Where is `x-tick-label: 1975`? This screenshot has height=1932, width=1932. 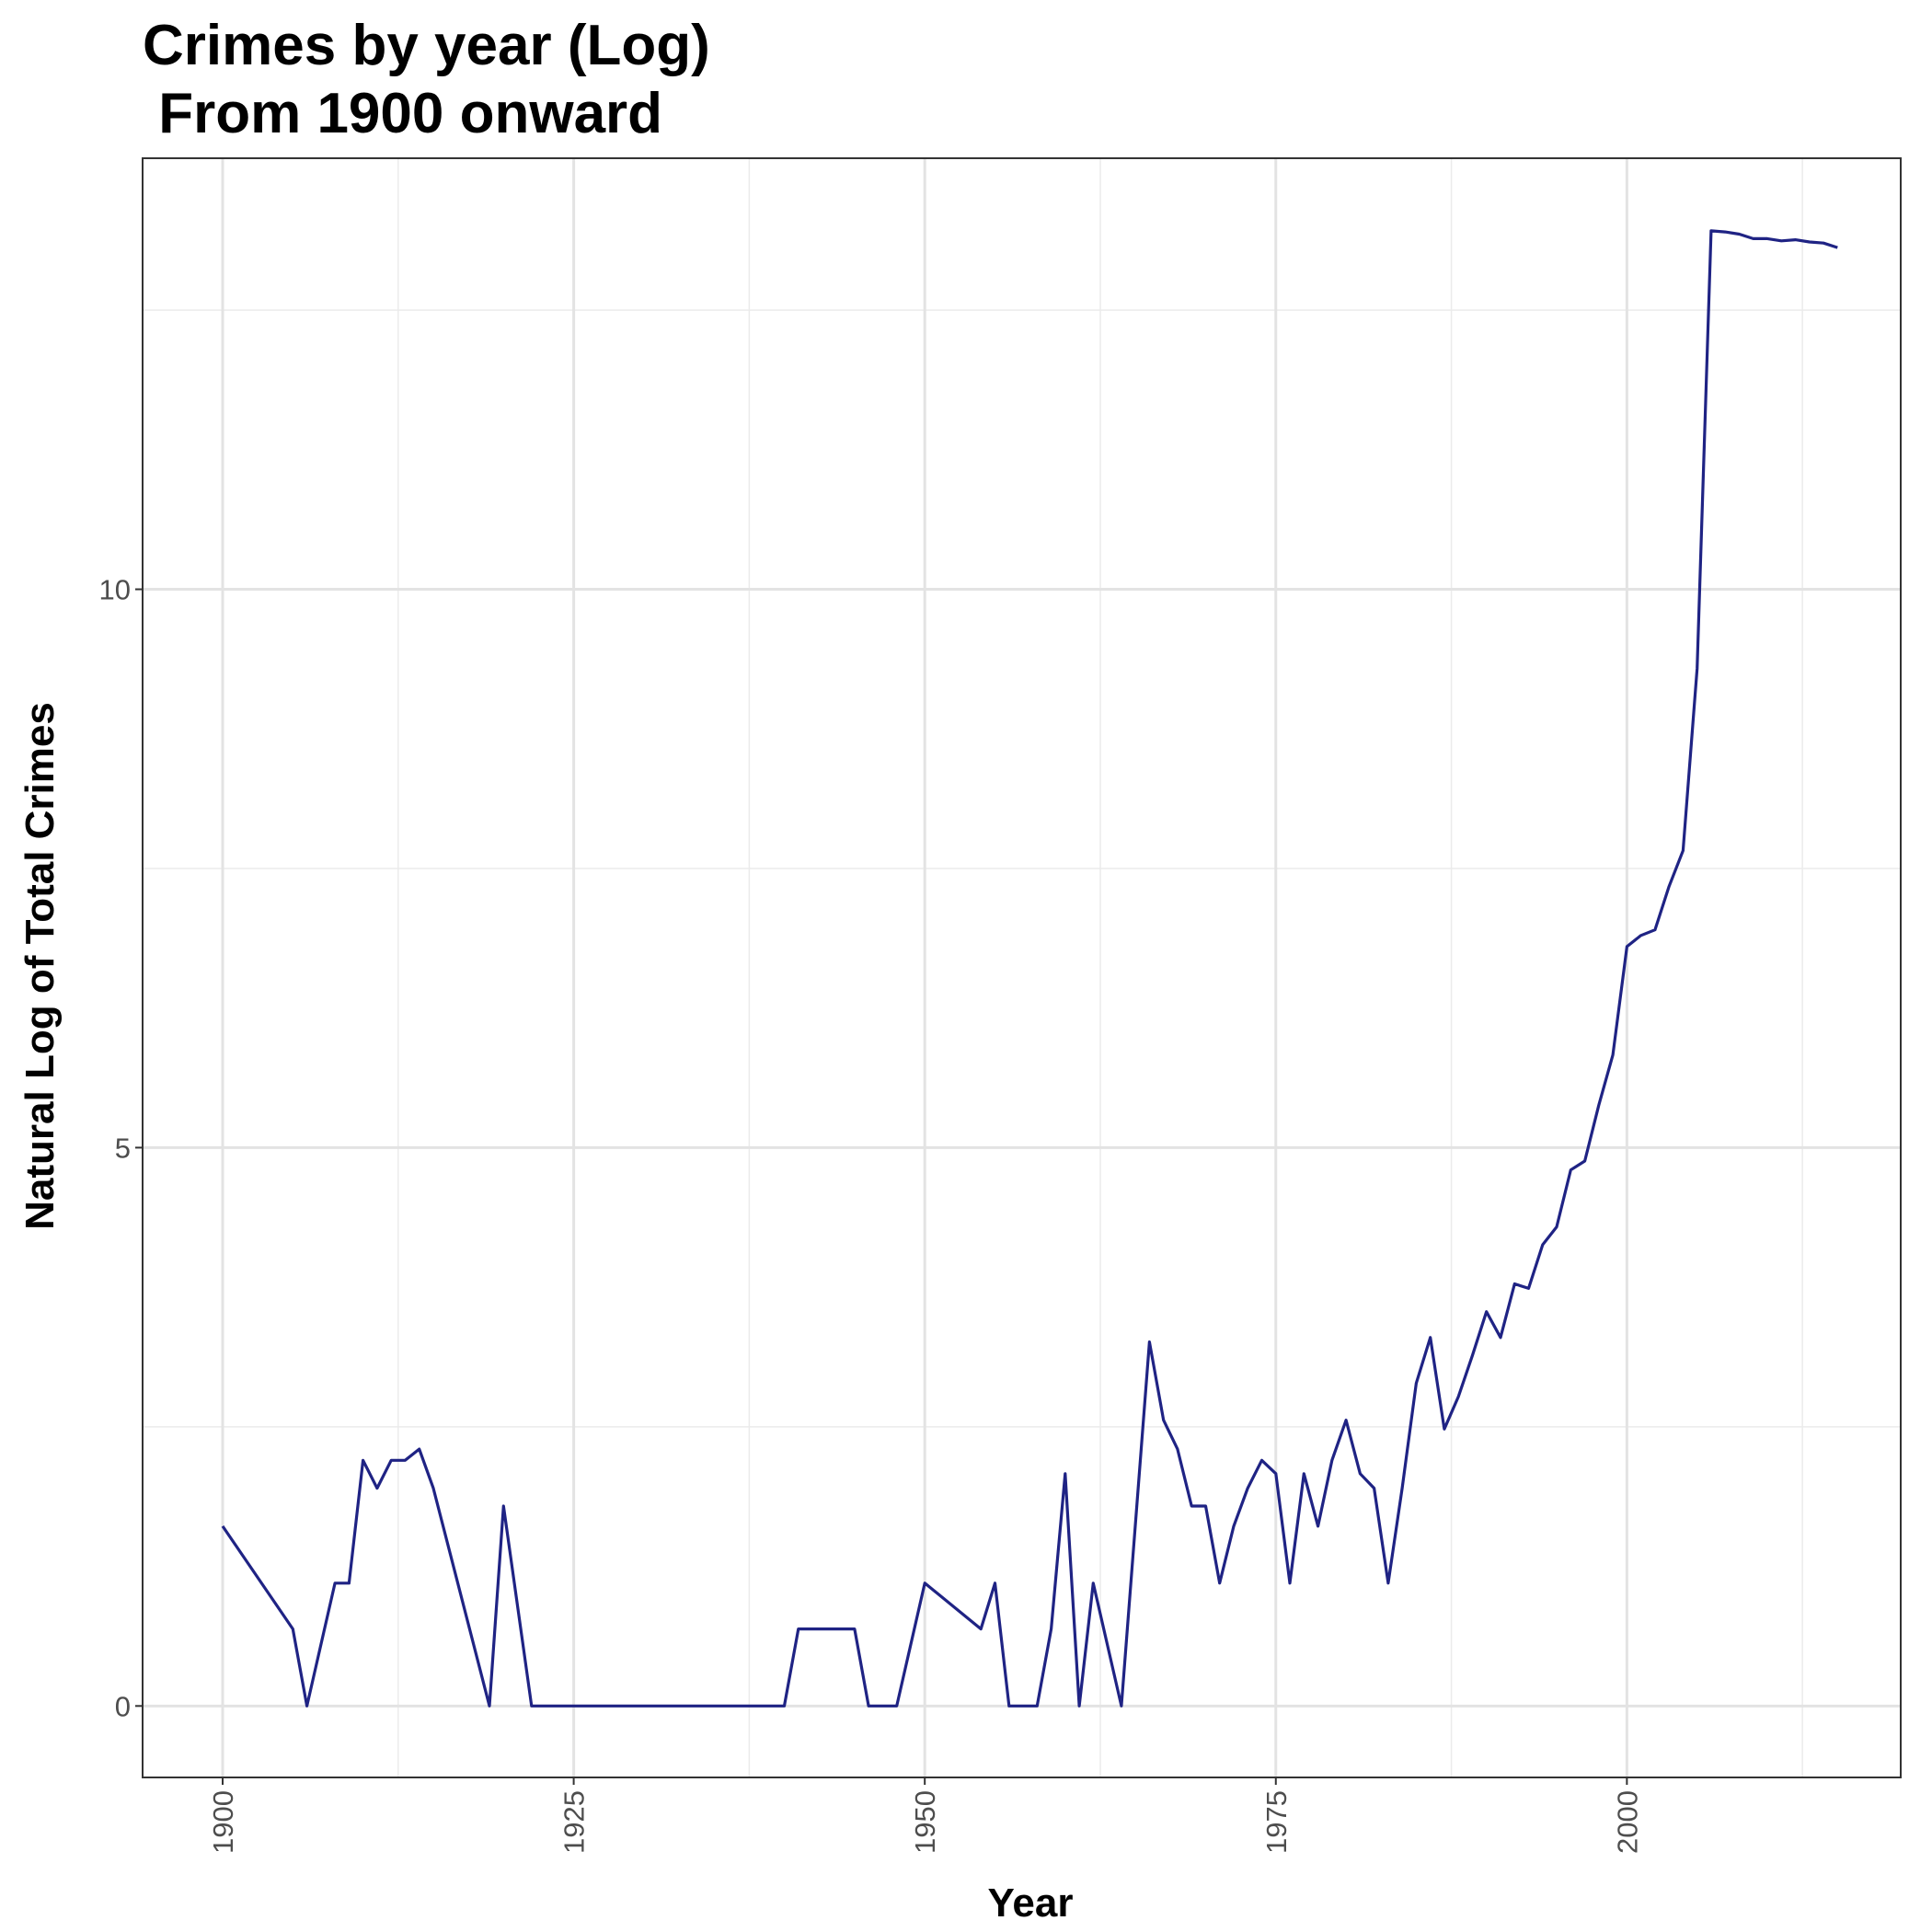 x-tick-label: 1975 is located at coordinates (1276, 1822).